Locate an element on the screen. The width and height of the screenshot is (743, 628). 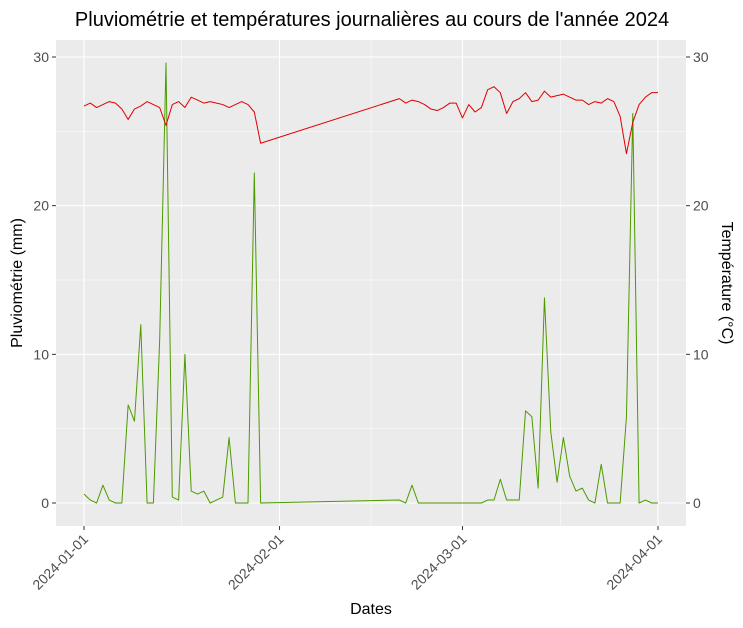
temperature-series-line is located at coordinates (370, 120).